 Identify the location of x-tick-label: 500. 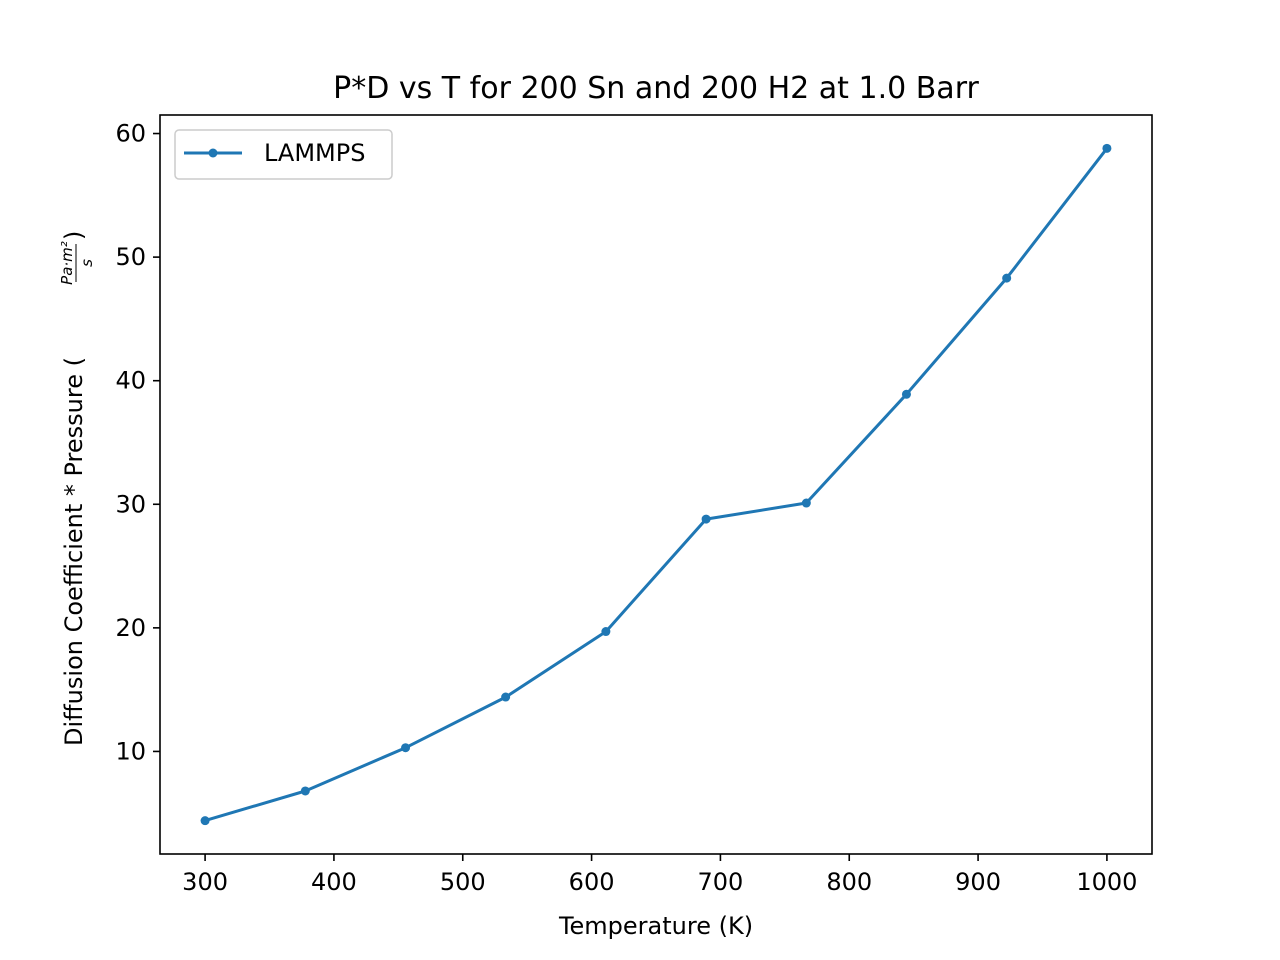
(463, 882).